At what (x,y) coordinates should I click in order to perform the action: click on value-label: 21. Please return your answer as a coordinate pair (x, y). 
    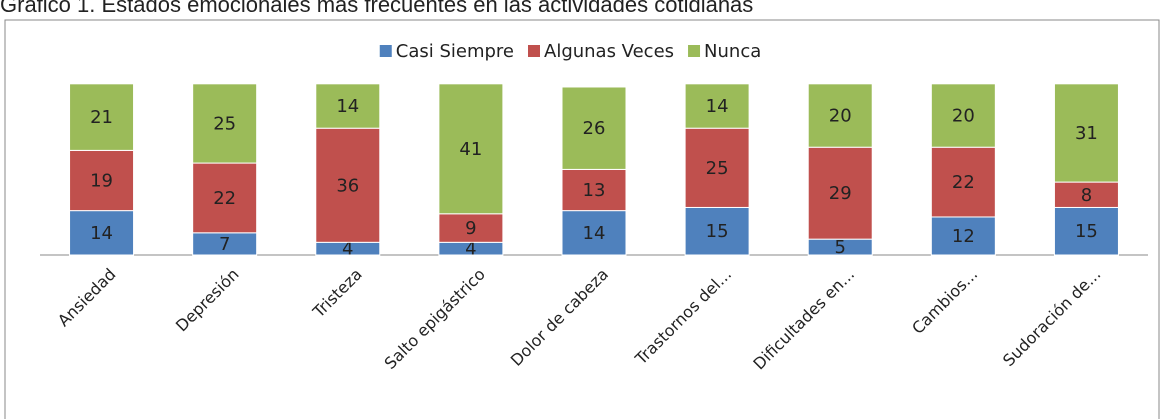
    Looking at the image, I should click on (101, 117).